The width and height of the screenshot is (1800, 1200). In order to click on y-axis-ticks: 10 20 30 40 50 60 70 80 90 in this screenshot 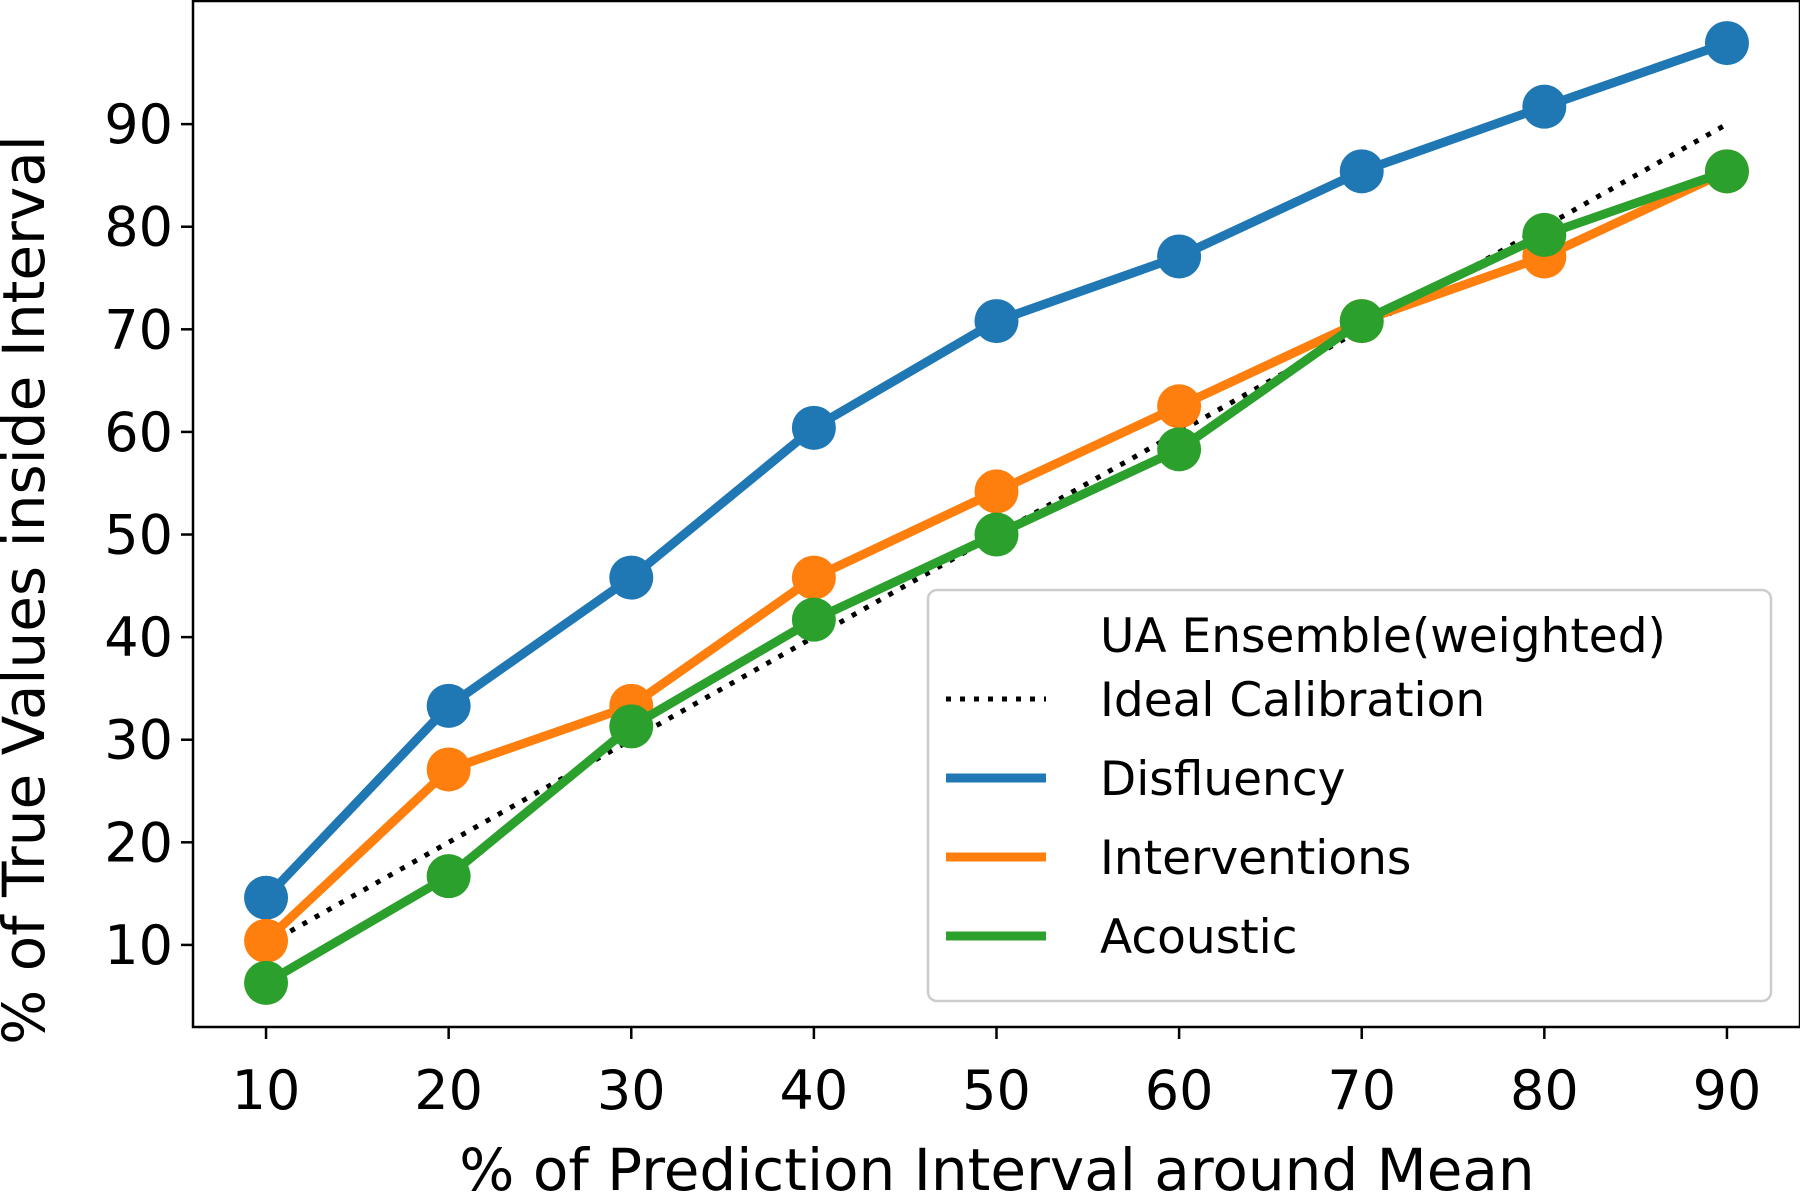, I will do `click(148, 535)`.